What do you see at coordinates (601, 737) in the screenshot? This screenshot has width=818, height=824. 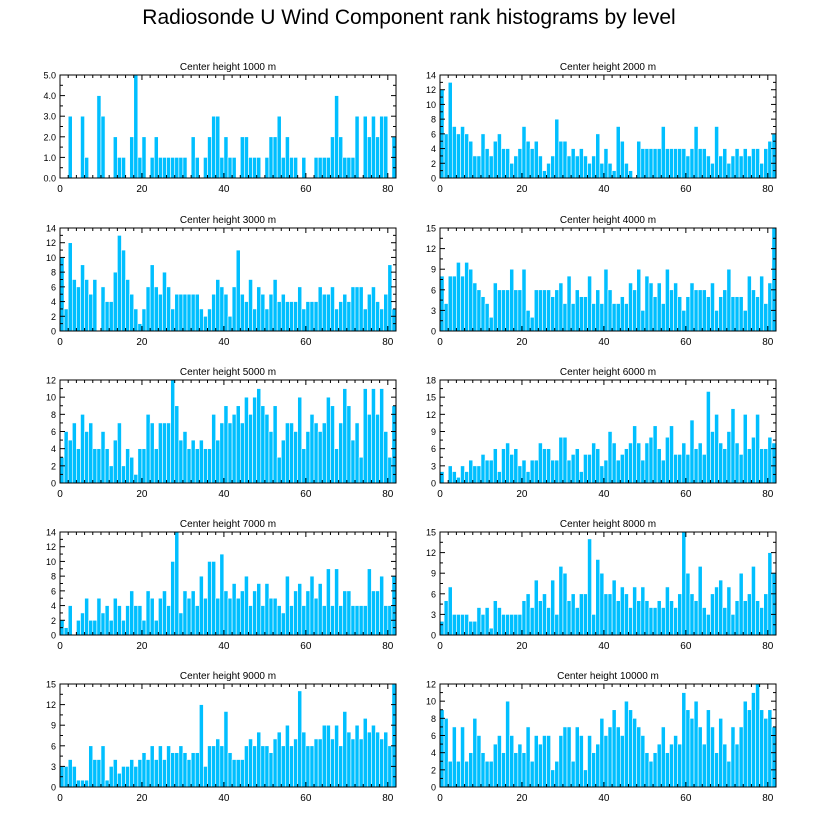 I see `histogram-panel: Center height 10000 m 0 20 40 60 80 0 2 4 6 8 10 12` at bounding box center [601, 737].